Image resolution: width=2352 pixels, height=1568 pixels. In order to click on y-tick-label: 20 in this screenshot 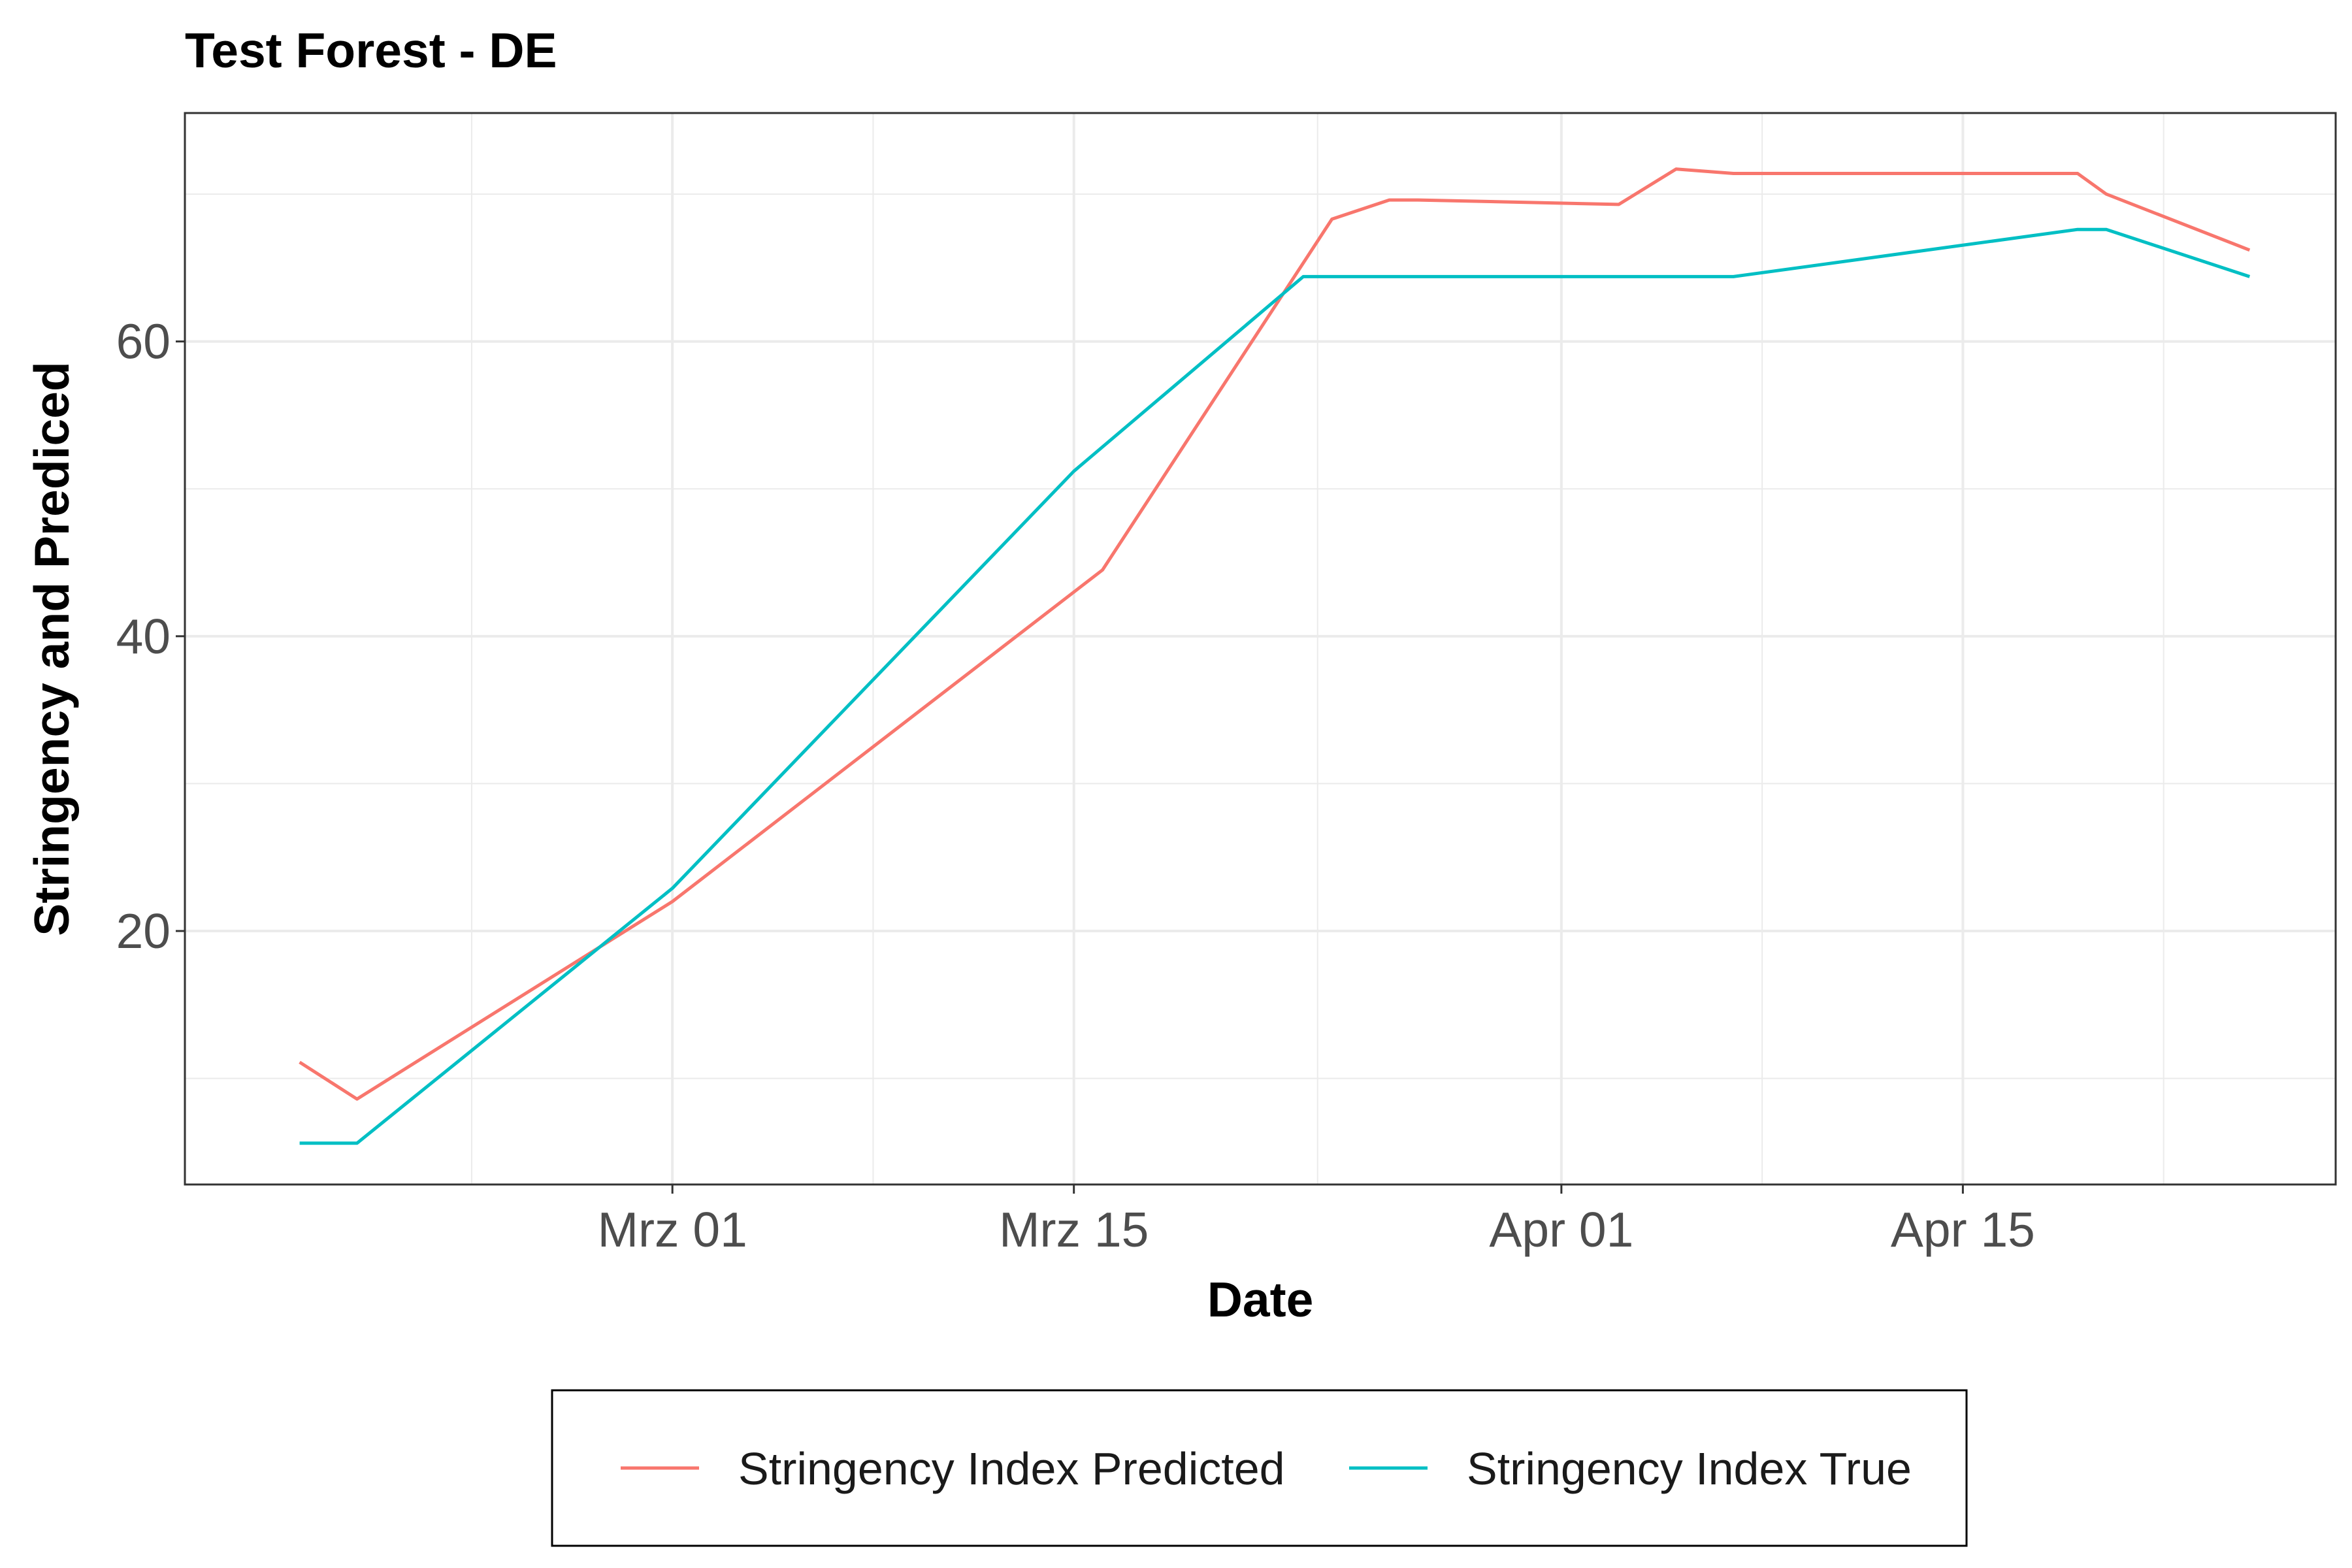, I will do `click(143, 931)`.